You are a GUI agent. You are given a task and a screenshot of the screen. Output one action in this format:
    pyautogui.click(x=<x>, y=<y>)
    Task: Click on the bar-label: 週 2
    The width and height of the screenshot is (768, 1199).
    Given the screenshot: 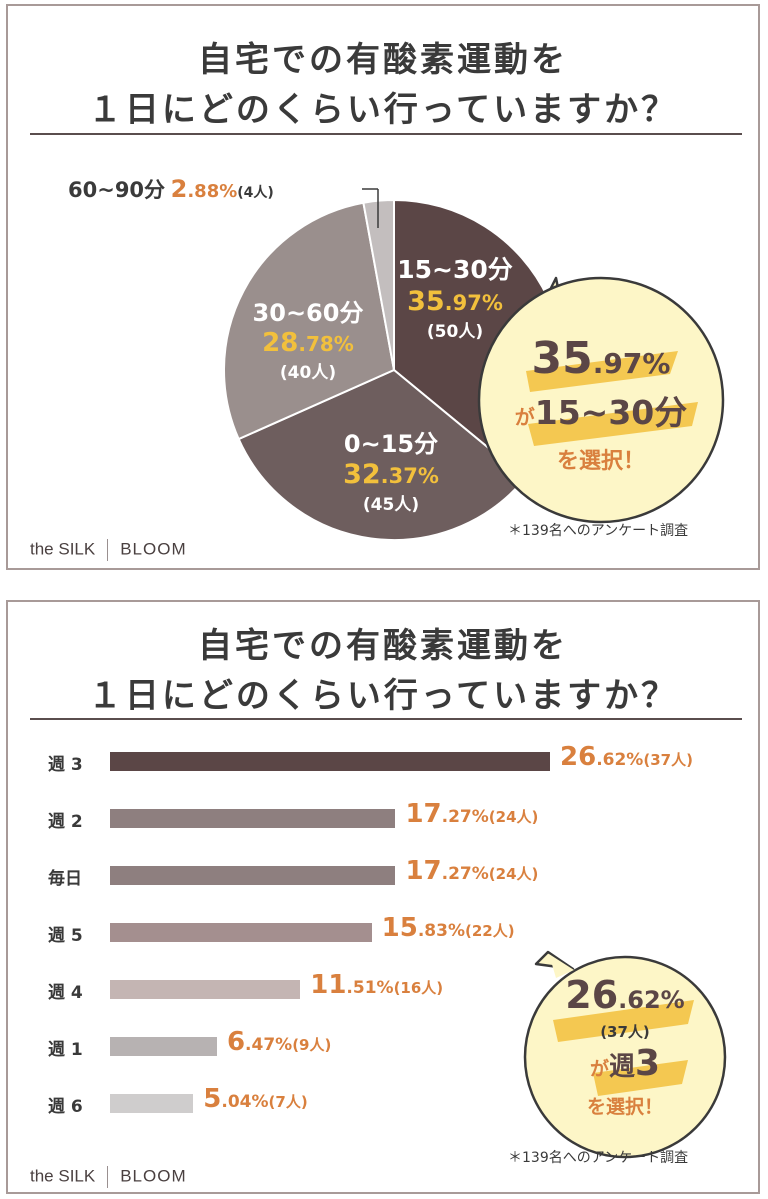 What is the action you would take?
    pyautogui.click(x=65, y=822)
    